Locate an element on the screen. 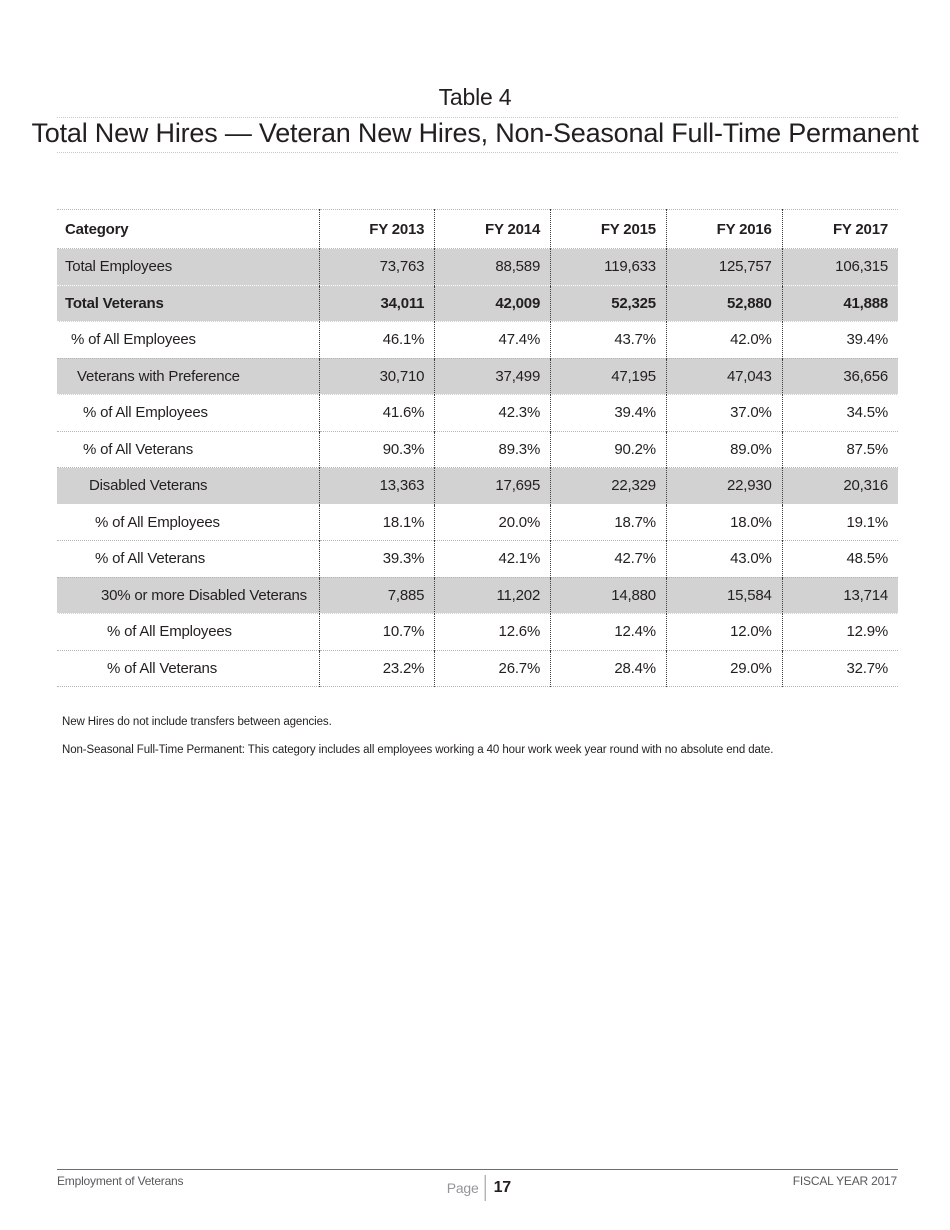  row-value-cell: 52,325 is located at coordinates (608, 303).